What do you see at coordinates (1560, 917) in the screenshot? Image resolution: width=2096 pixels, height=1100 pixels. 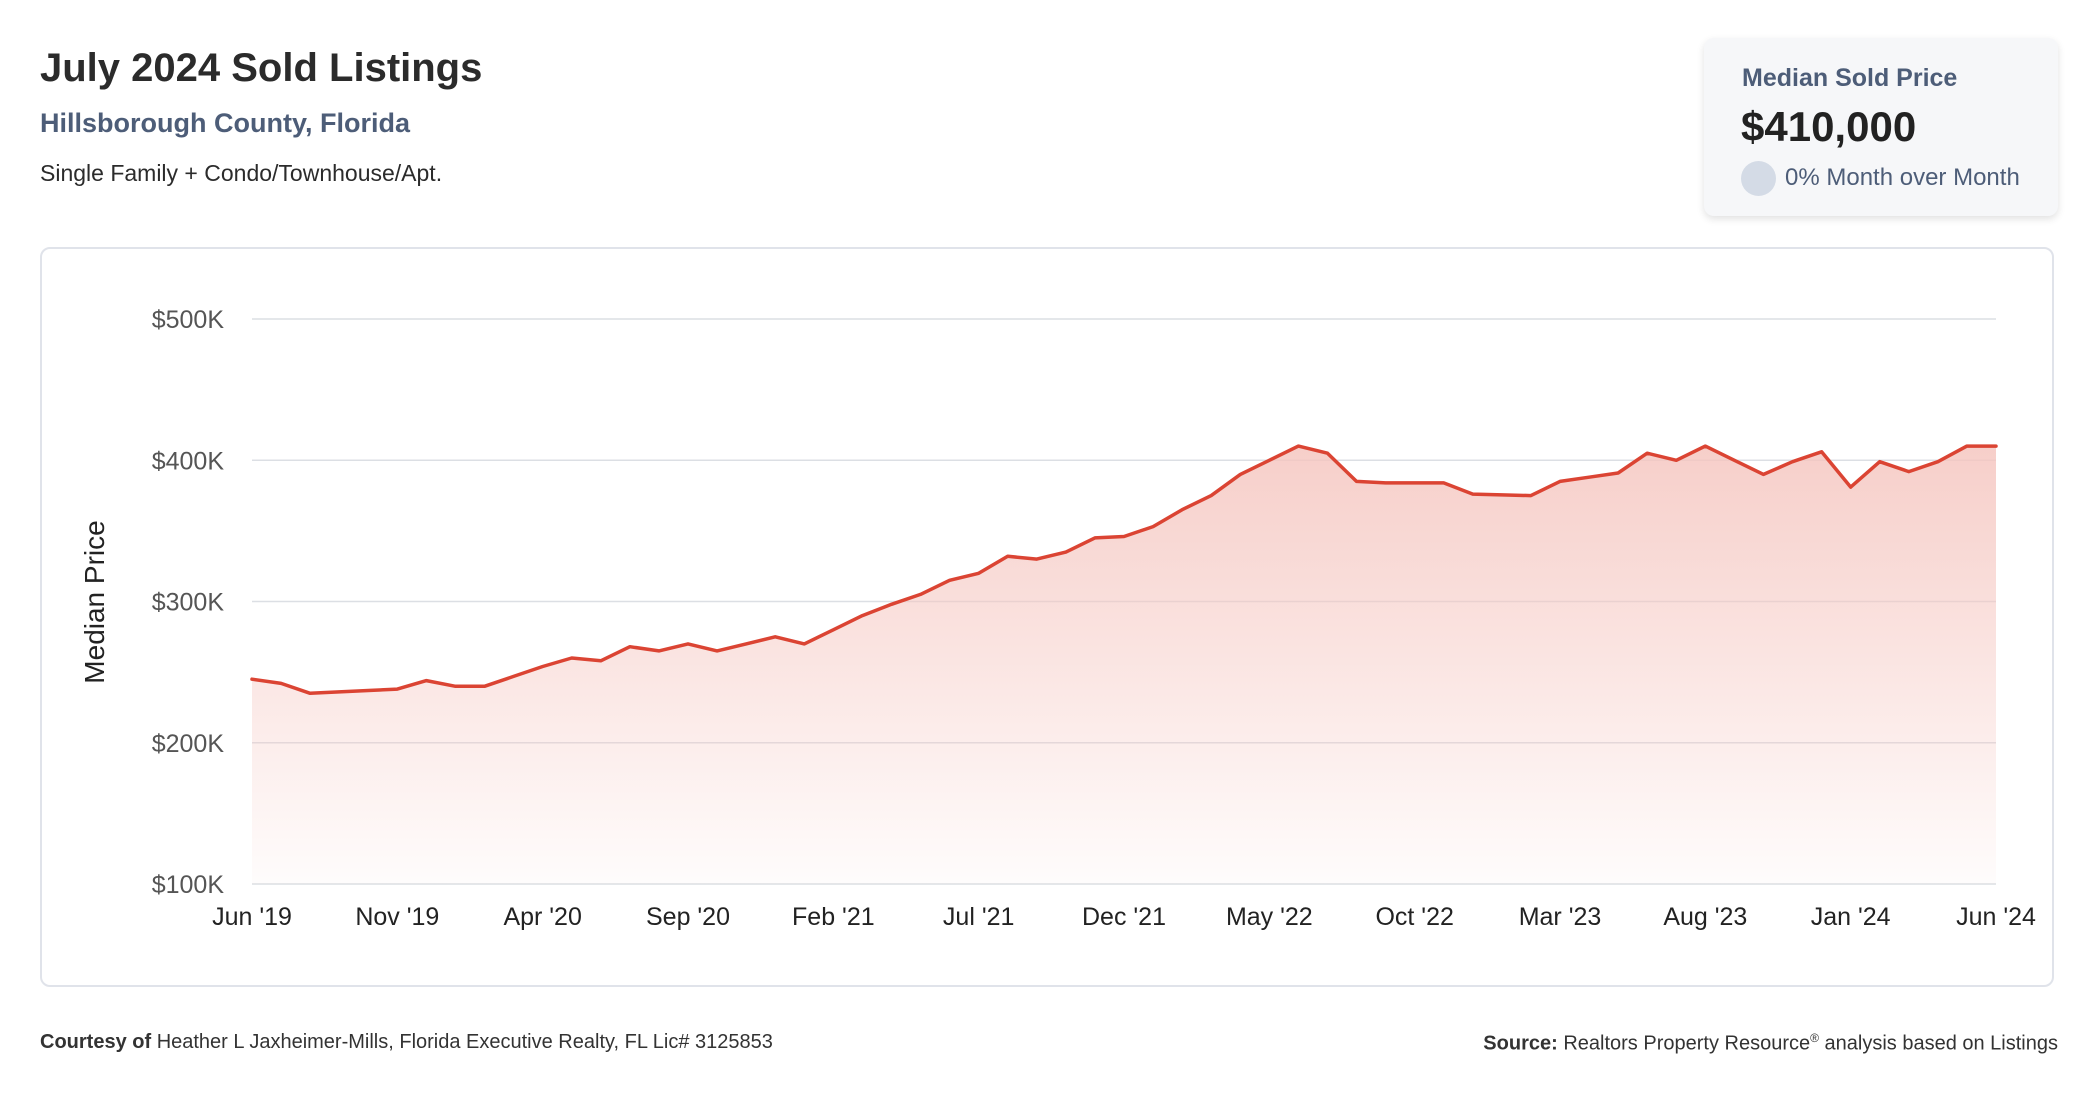 I see `x-tick-label: Mar '23` at bounding box center [1560, 917].